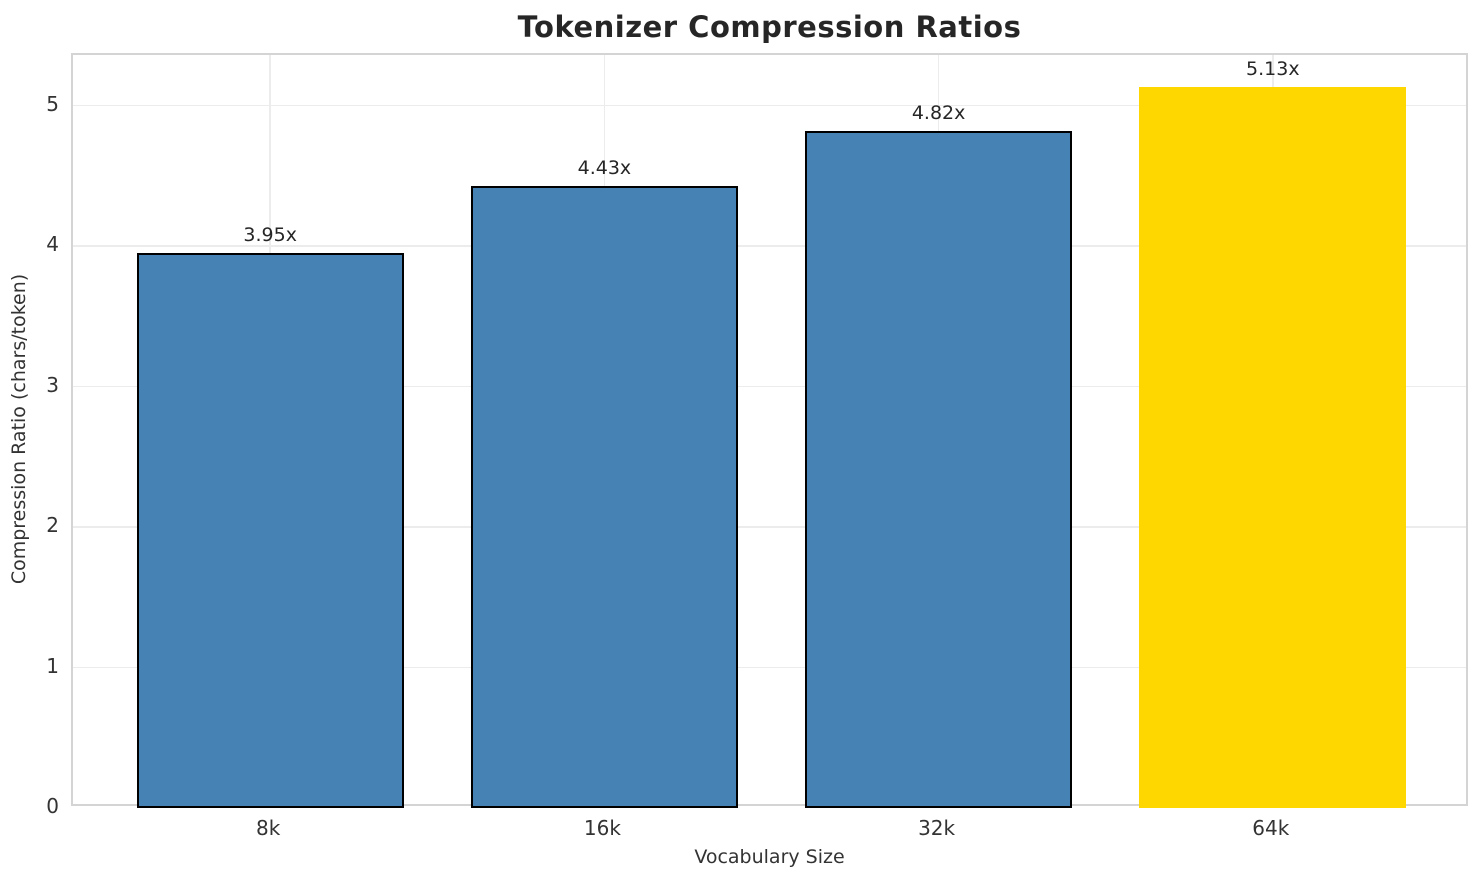 The height and width of the screenshot is (885, 1483). I want to click on y-tick-label: 4, so click(52, 244).